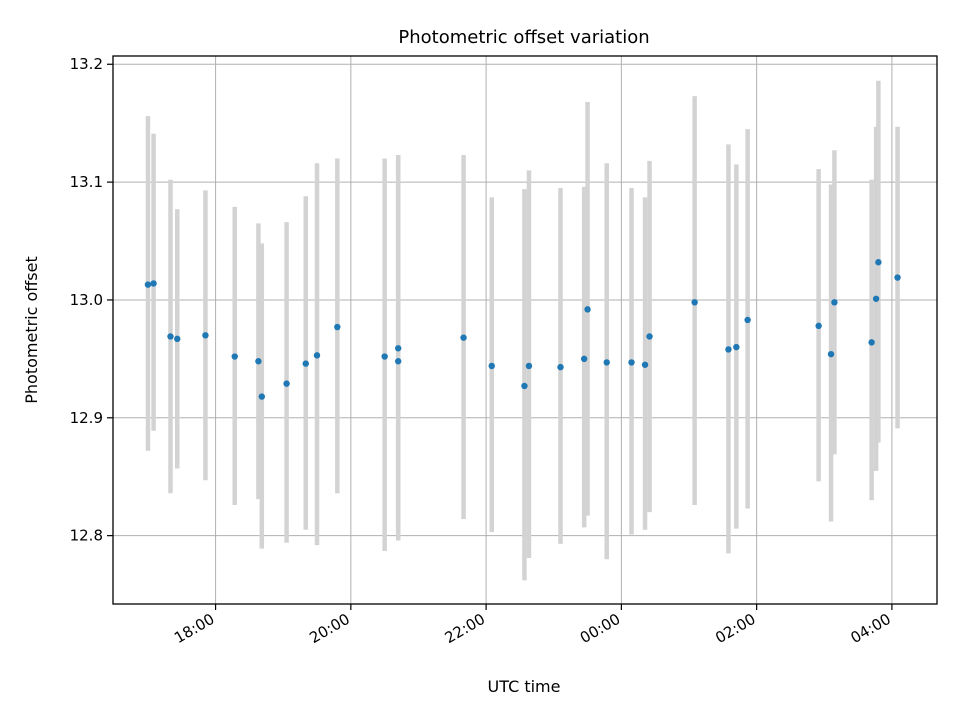 The width and height of the screenshot is (960, 720). I want to click on y-axis: 12.8 12.9 13.0 13.1 13.2, so click(91, 300).